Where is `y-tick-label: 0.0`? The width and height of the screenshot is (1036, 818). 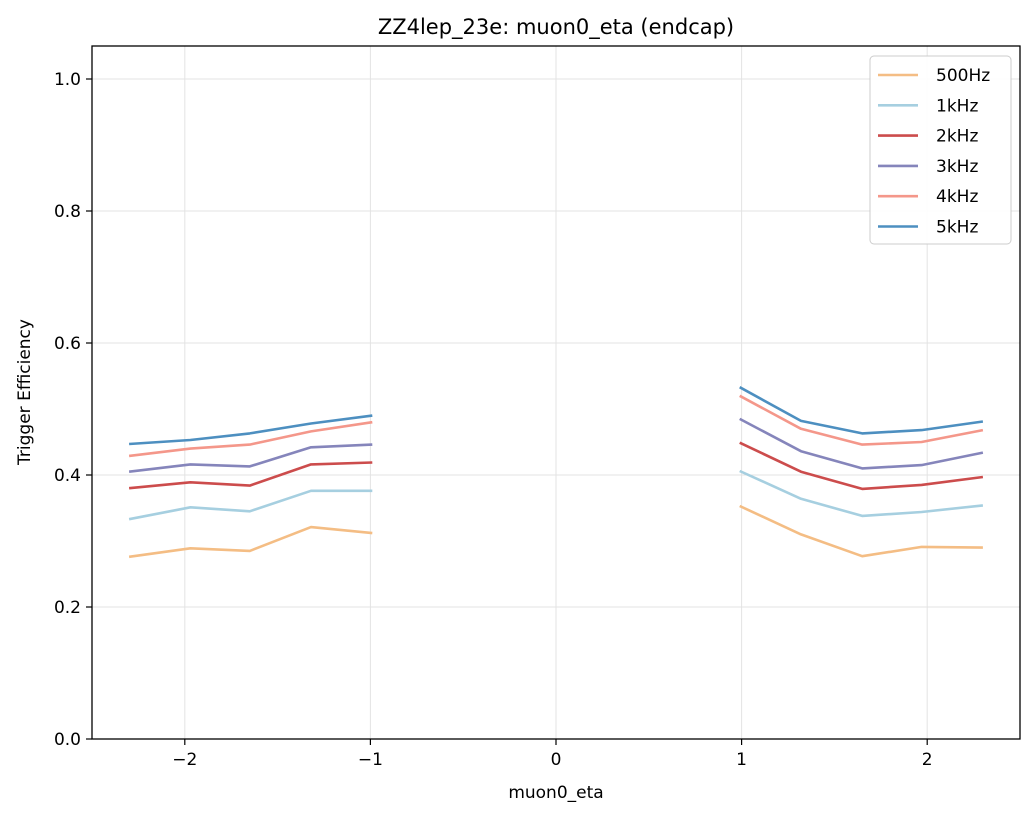 y-tick-label: 0.0 is located at coordinates (67, 740).